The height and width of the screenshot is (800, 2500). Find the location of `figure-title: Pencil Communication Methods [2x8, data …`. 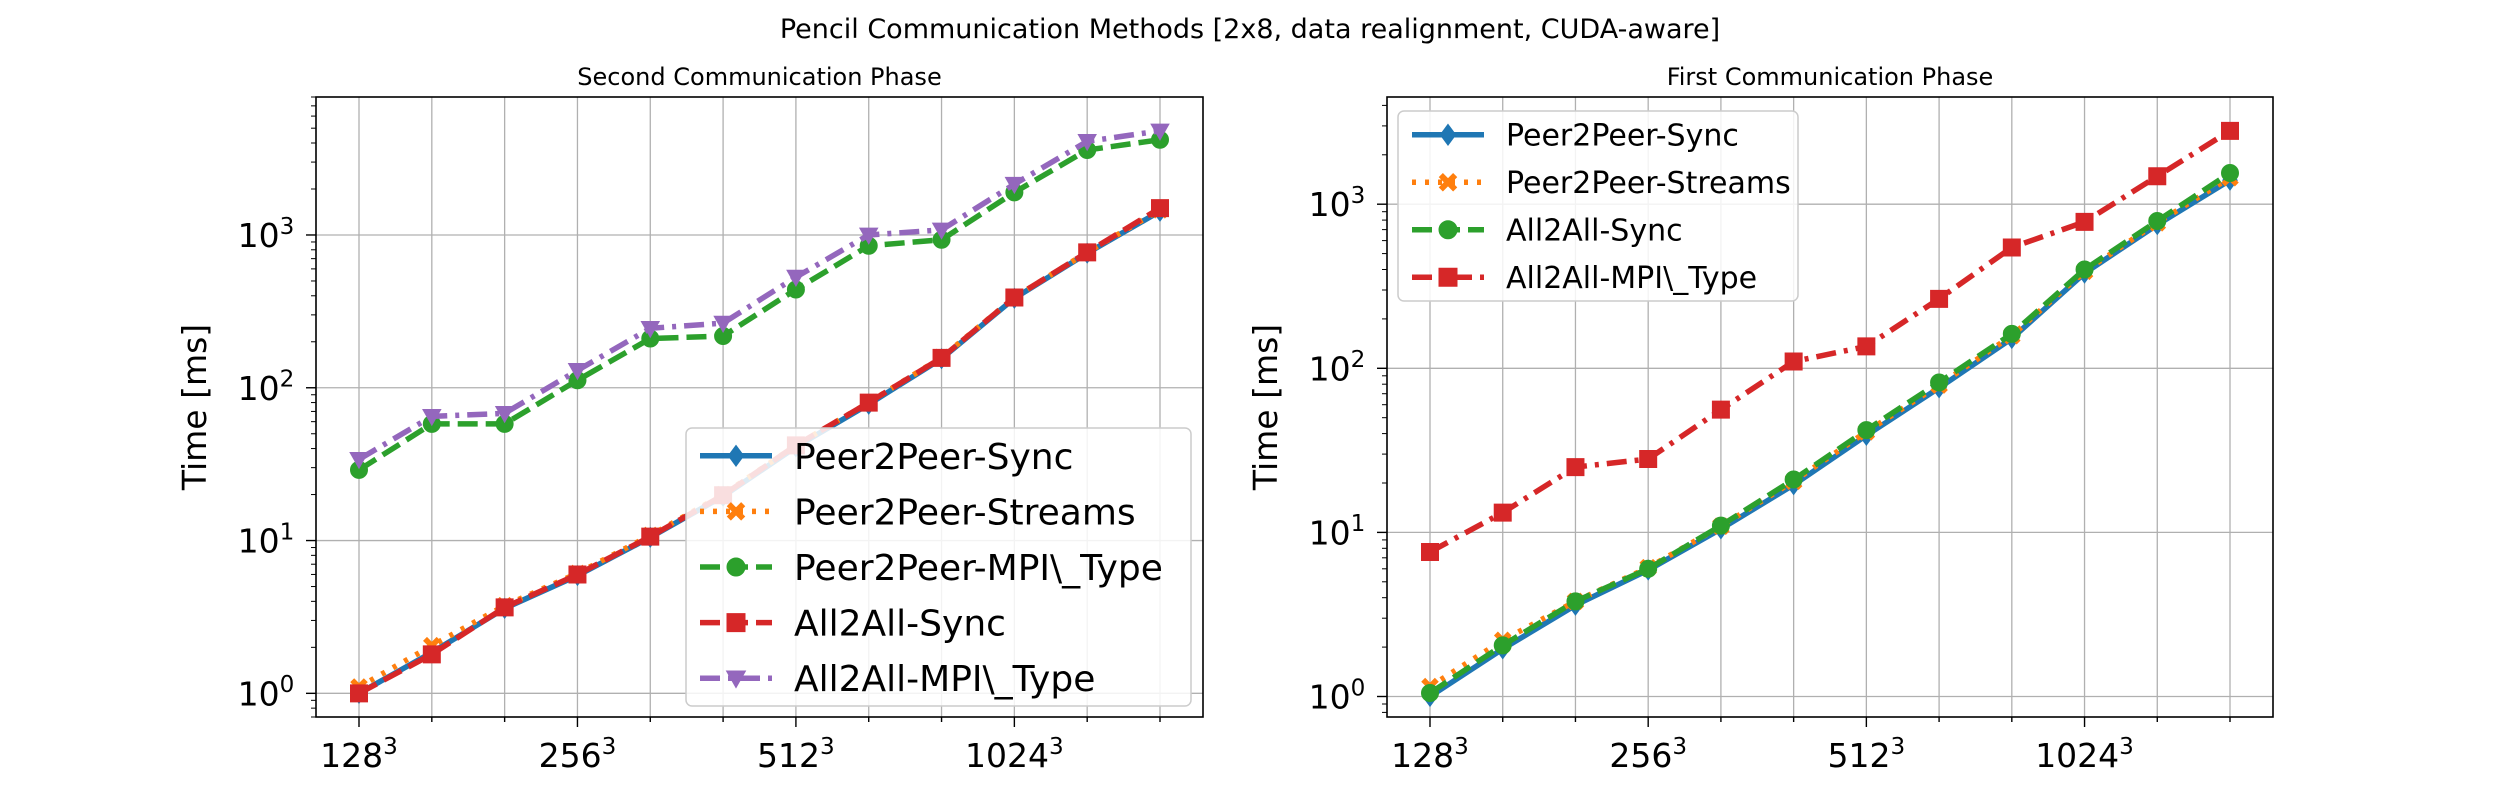

figure-title: Pencil Communication Methods [2x8, data … is located at coordinates (1250, 29).